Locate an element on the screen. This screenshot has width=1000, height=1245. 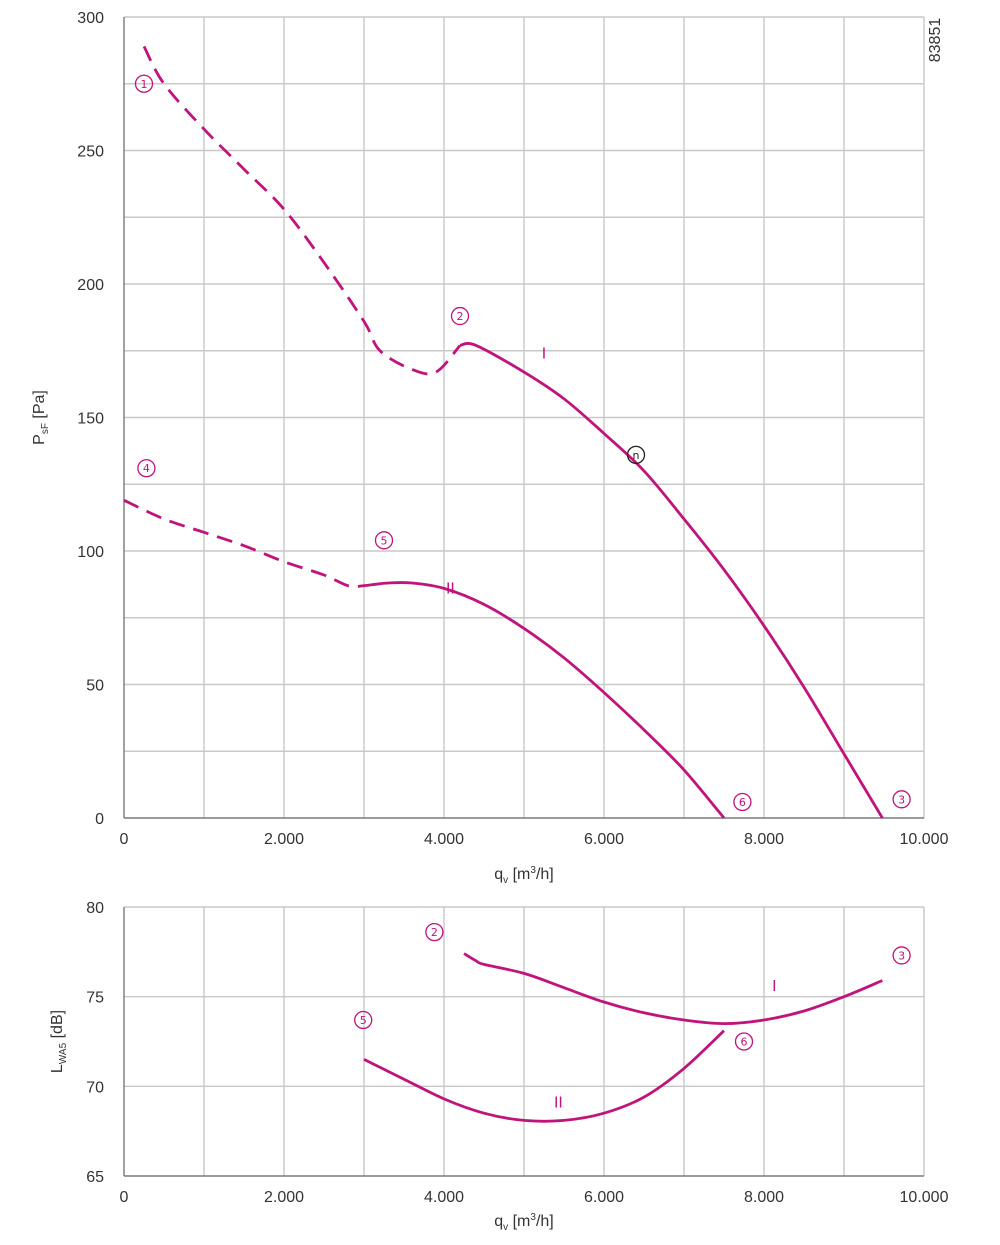
y-tick-label: 65 is located at coordinates (95, 1177).